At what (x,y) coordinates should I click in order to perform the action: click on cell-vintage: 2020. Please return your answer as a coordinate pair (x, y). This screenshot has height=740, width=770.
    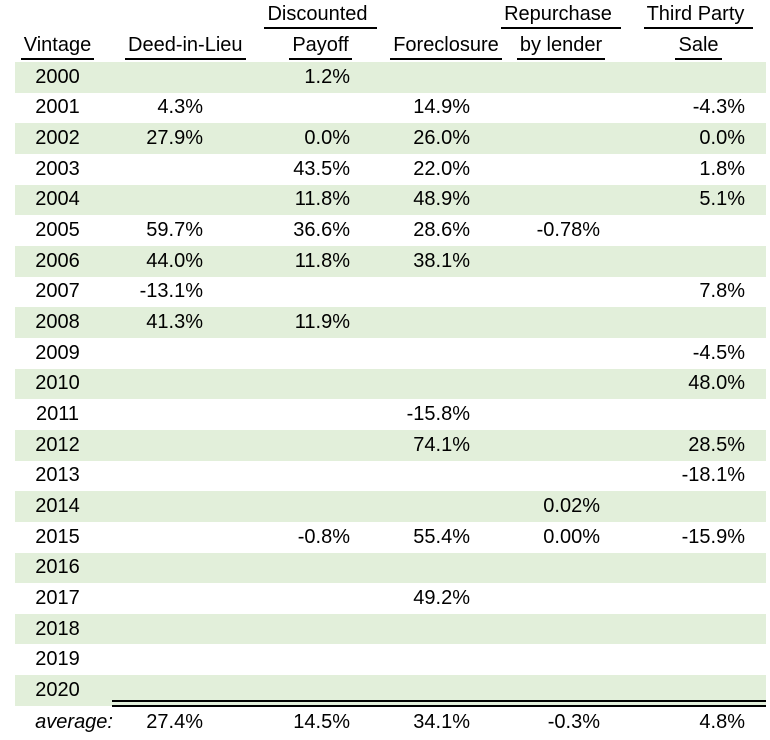
    Looking at the image, I should click on (57, 689).